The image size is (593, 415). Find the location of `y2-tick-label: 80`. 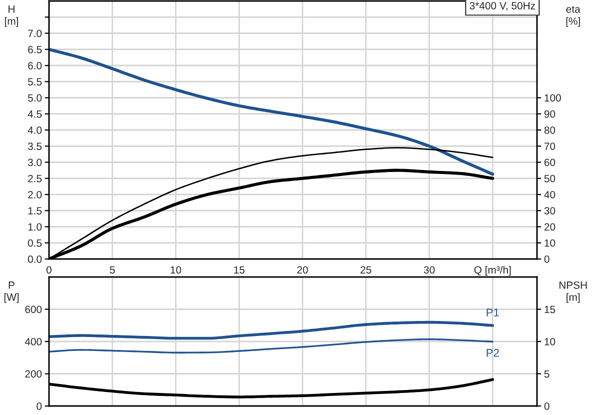

y2-tick-label: 80 is located at coordinates (550, 130).